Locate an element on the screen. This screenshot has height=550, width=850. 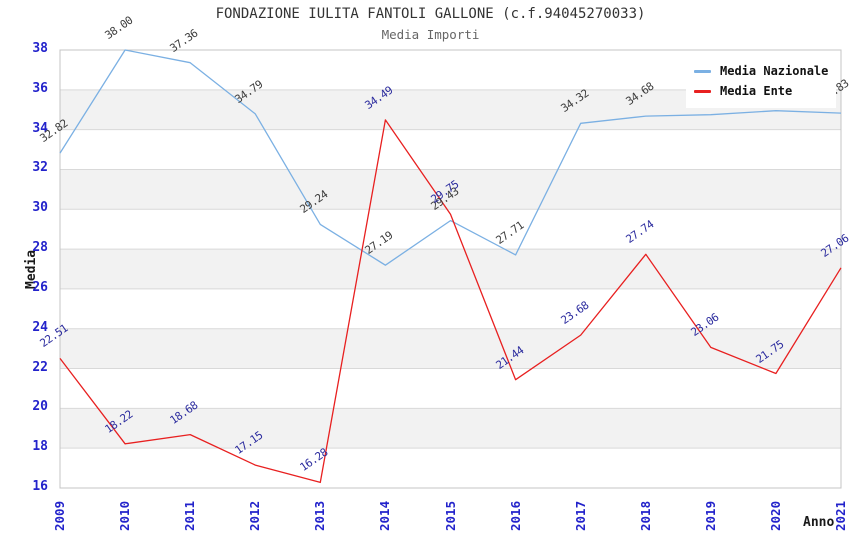
x-tick-text: 2017 is located at coordinates (580, 515).